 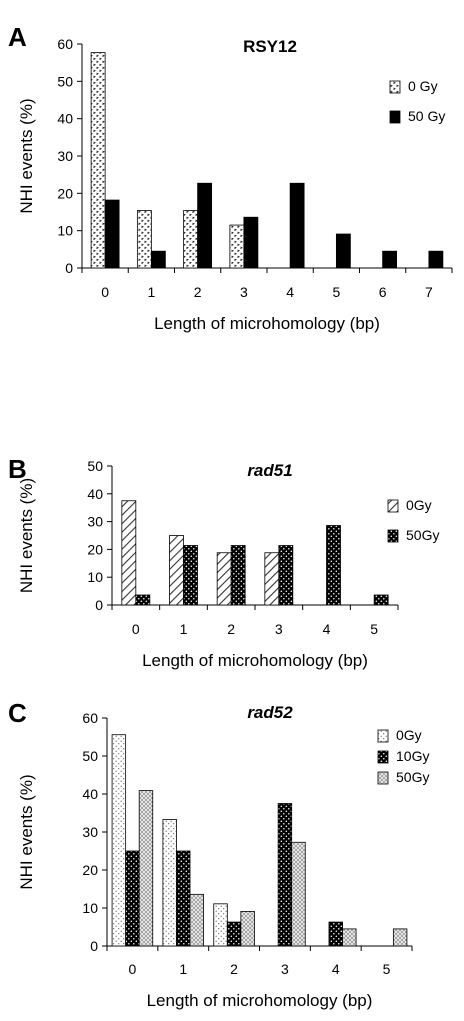 What do you see at coordinates (383, 292) in the screenshot?
I see `x-tick-label: 6` at bounding box center [383, 292].